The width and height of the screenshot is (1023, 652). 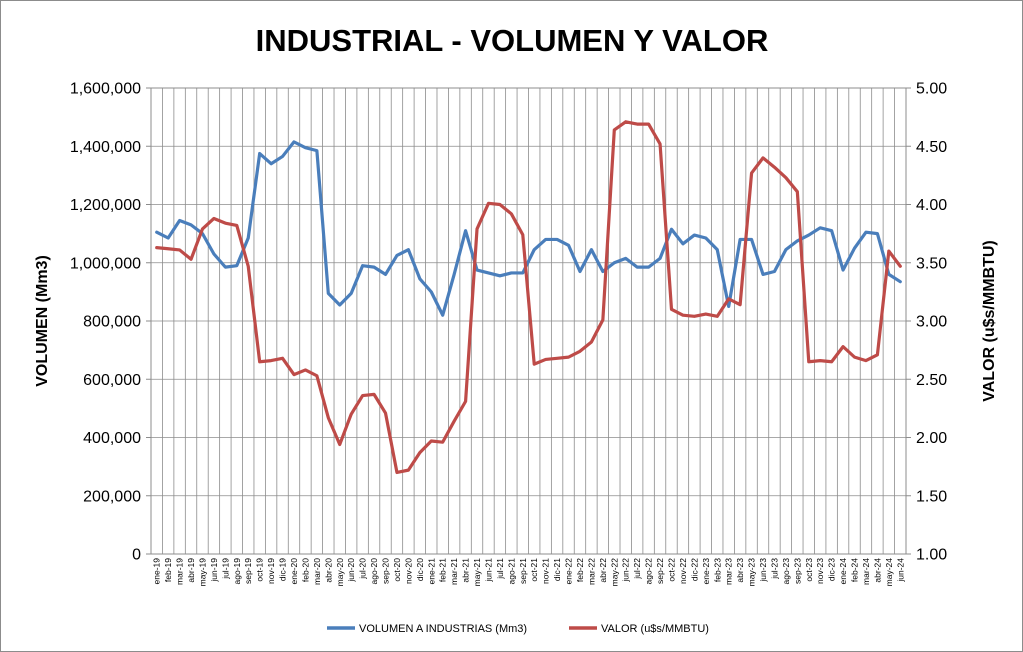 I want to click on x-tick-label: ago-19, so click(x=237, y=571).